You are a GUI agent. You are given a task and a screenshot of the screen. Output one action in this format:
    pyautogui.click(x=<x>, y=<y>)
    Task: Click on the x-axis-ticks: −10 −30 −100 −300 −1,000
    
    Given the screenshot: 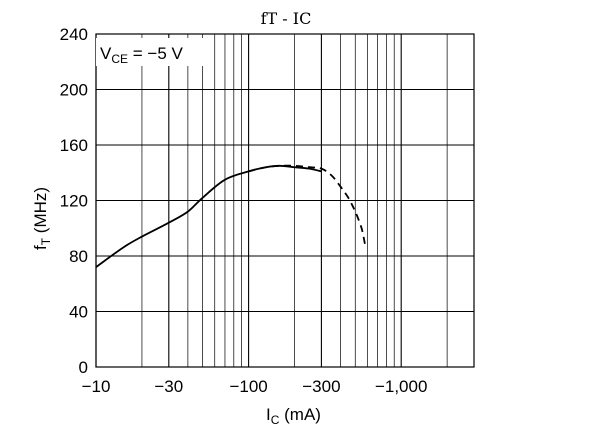 What is the action you would take?
    pyautogui.click(x=255, y=386)
    